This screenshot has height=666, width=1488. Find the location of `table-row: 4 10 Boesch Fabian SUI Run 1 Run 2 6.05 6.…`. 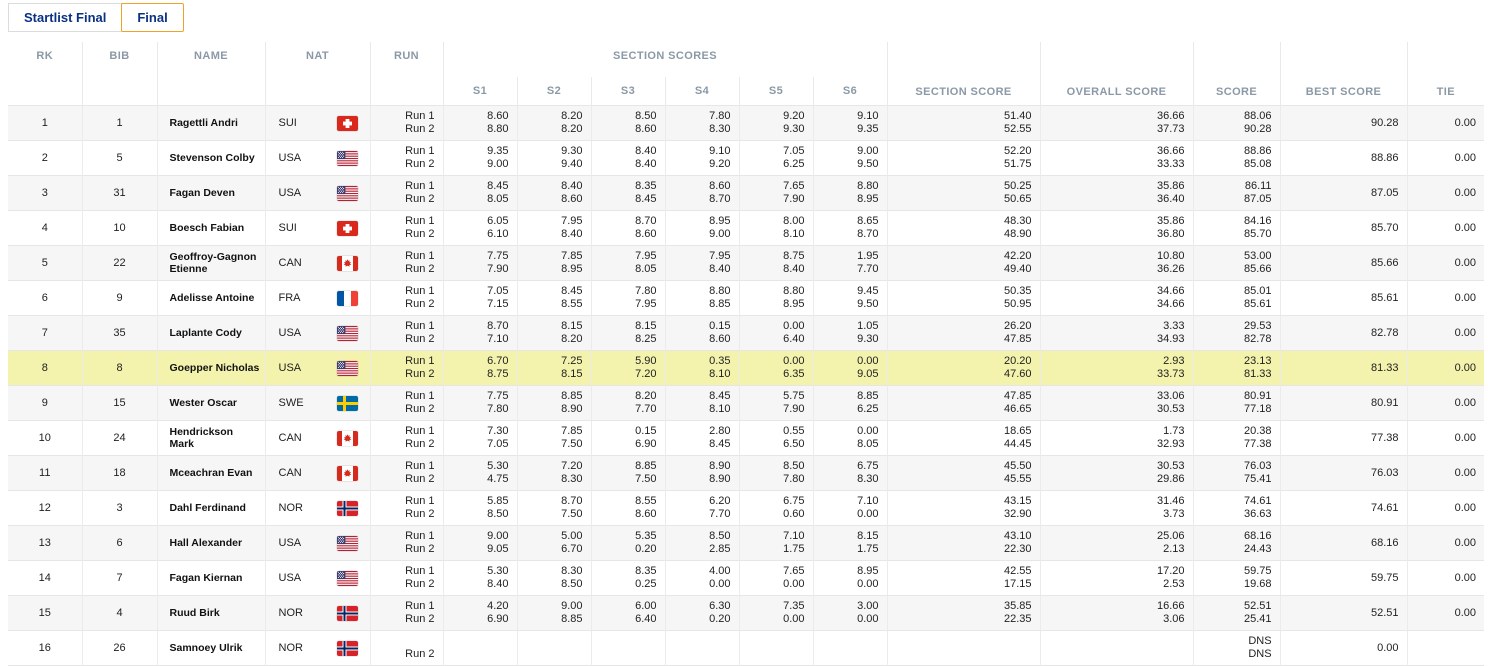

table-row: 4 10 Boesch Fabian SUI Run 1 Run 2 6.05 6.… is located at coordinates (746, 228).